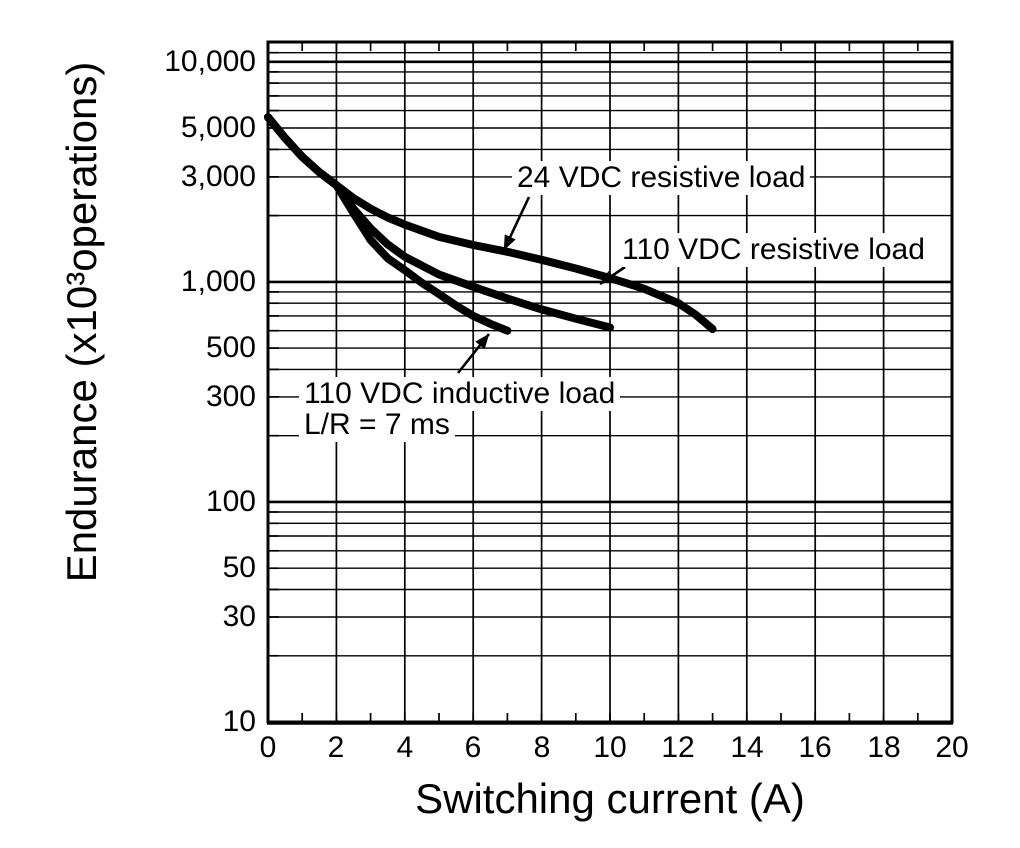 The image size is (1020, 848). I want to click on leader-arrow-layer, so click(541, 285).